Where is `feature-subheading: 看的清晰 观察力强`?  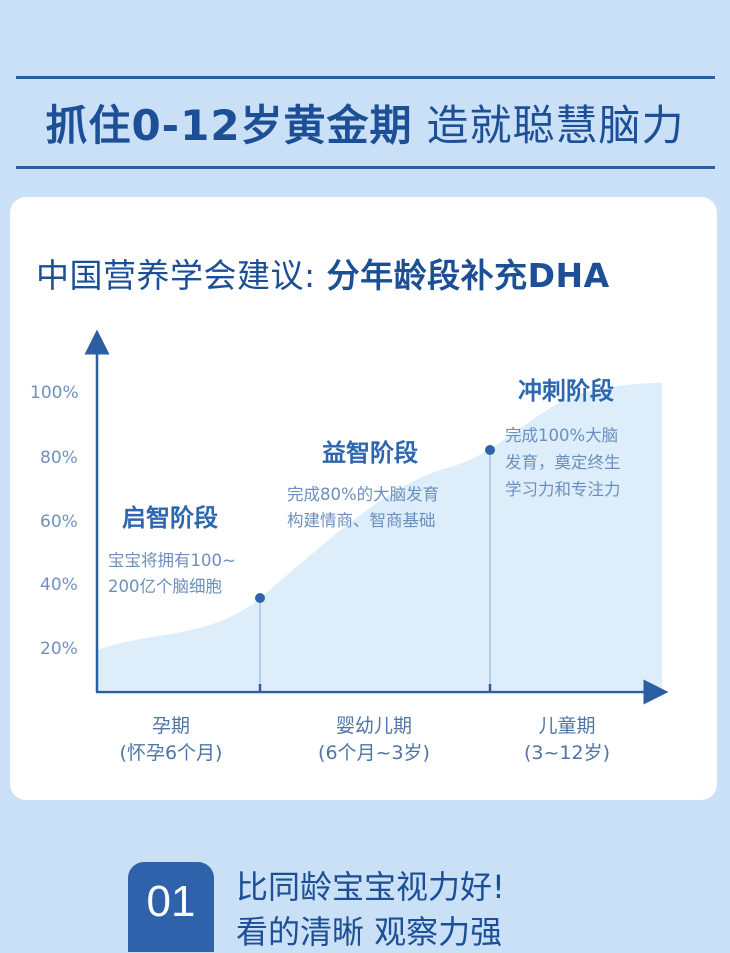
feature-subheading: 看的清晰 观察力强 is located at coordinates (369, 932).